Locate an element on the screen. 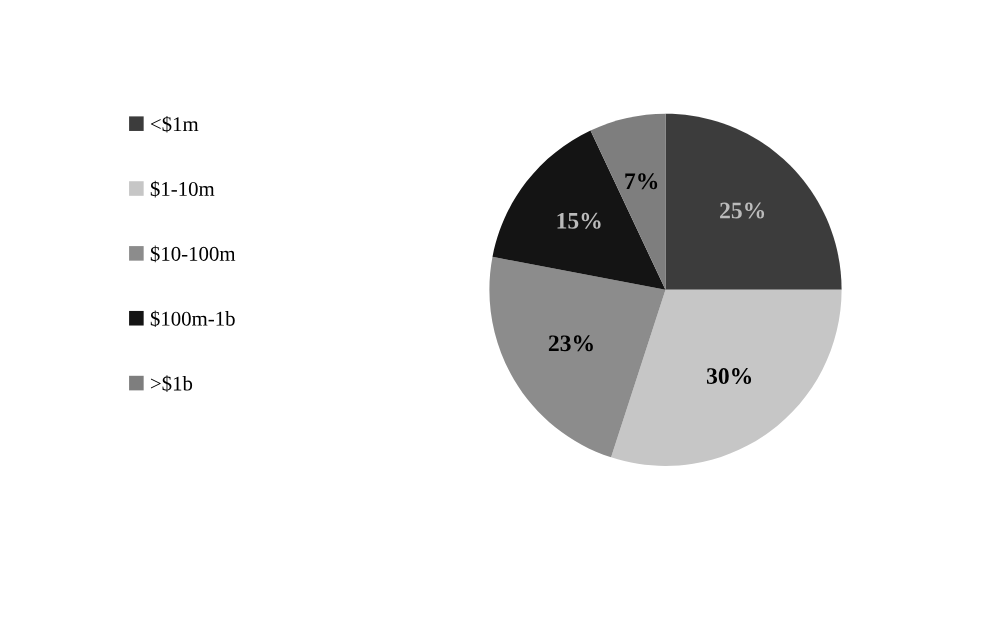  data-label: 7% is located at coordinates (641, 181).